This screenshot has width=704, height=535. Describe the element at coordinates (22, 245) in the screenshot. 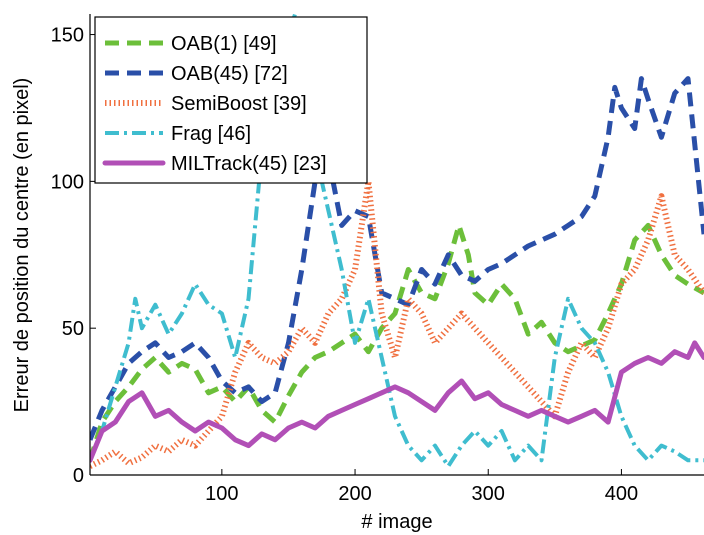

I see `y-axis-label: Erreur de position du centre (en pixel)` at that location.